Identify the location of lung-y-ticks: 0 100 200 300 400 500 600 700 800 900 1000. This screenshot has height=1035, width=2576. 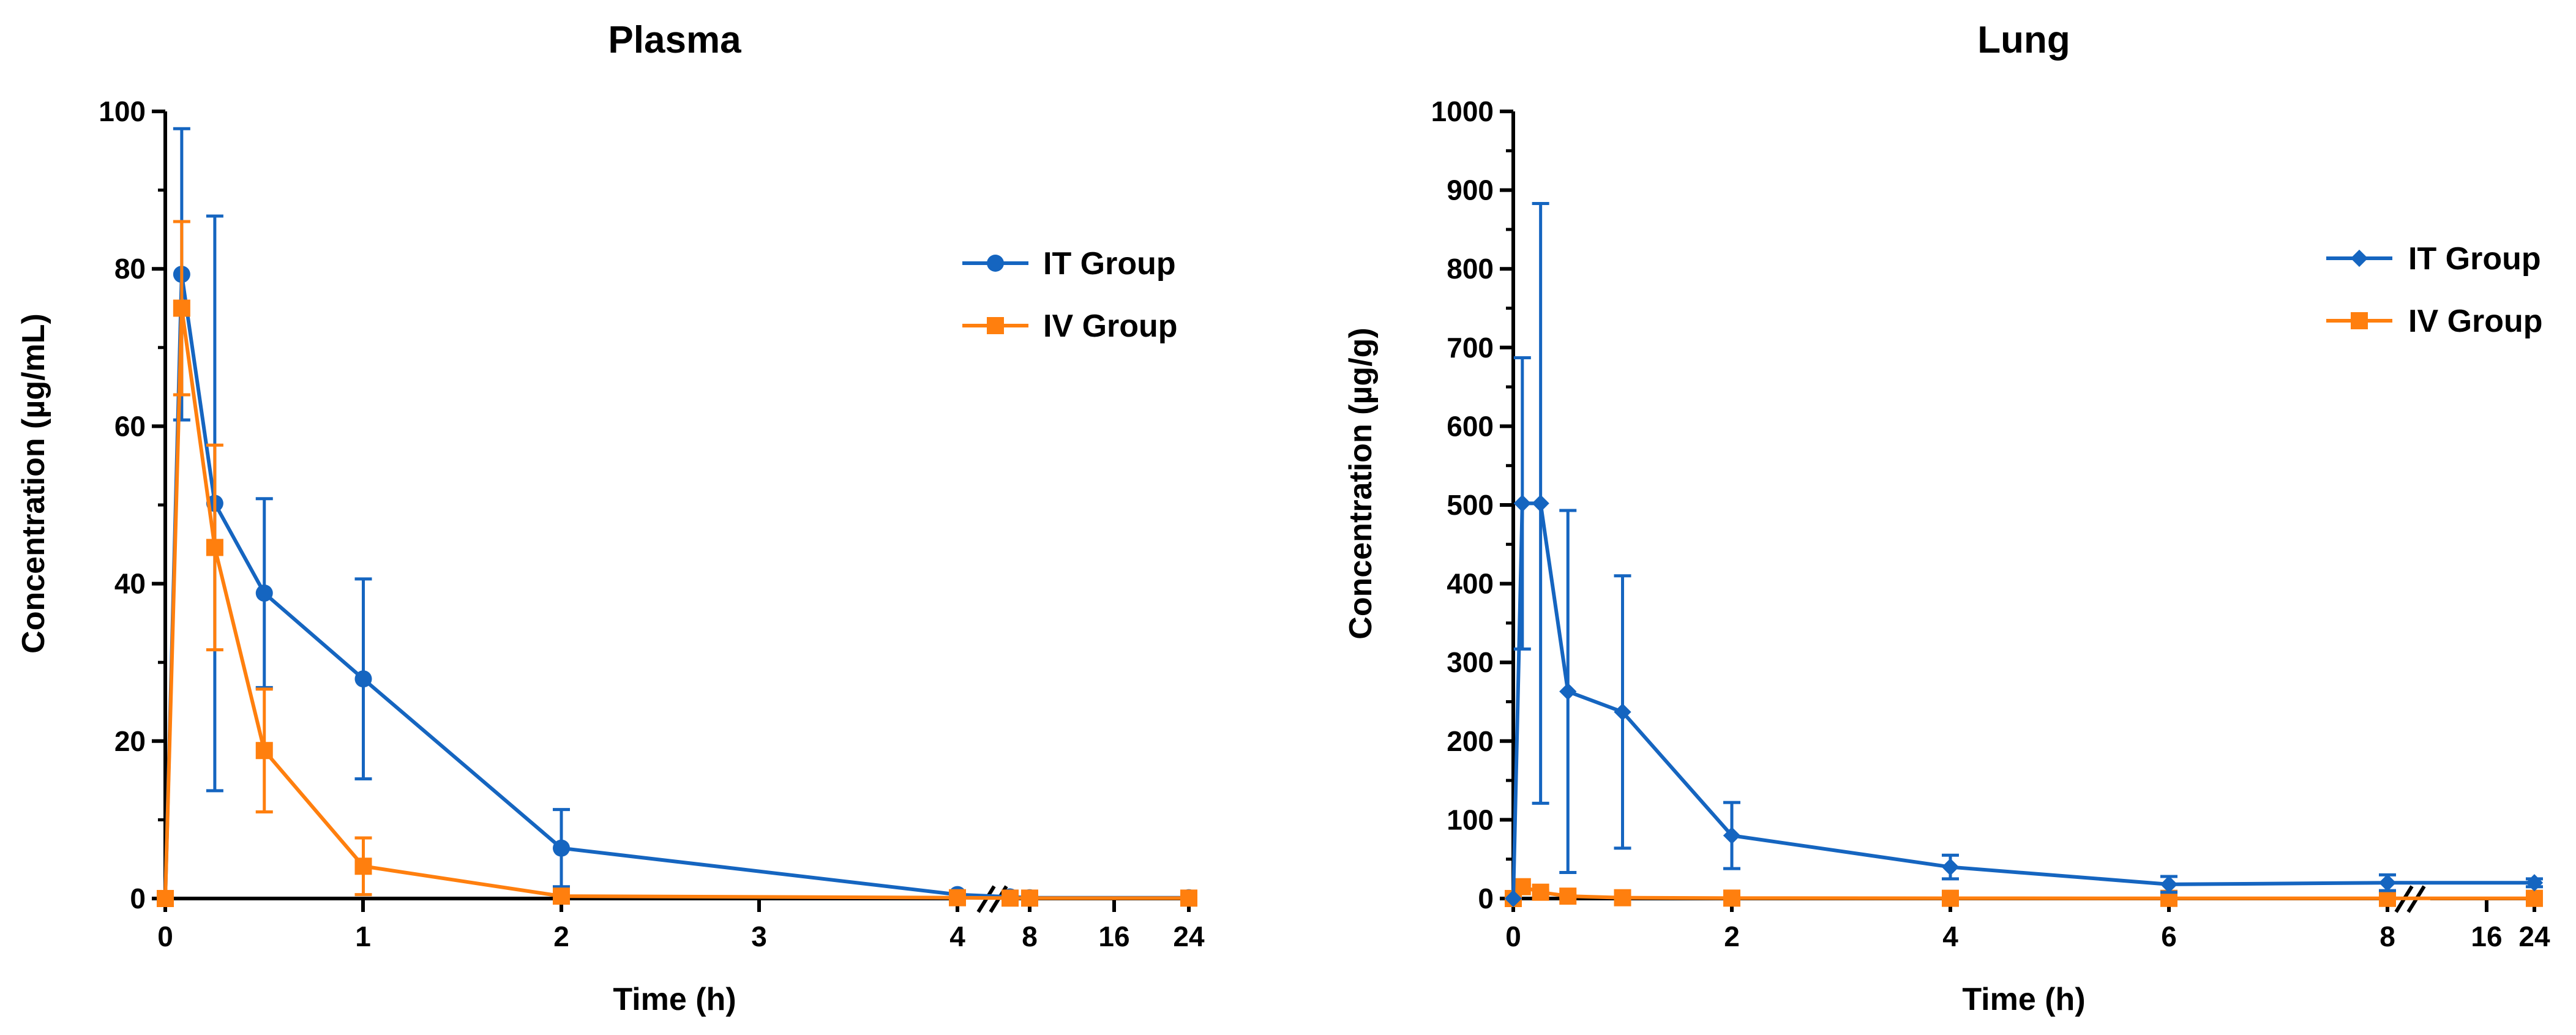
(1472, 505).